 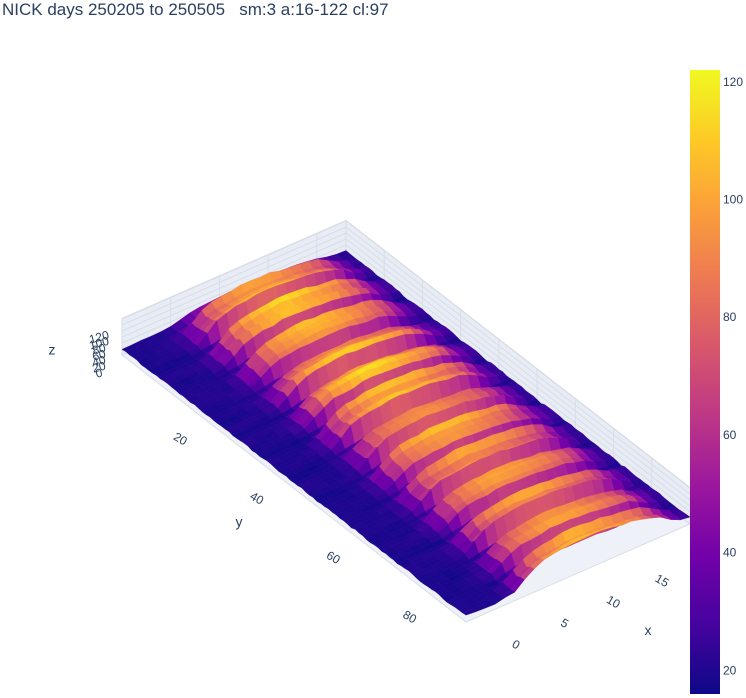 I want to click on z-tick-label: 60, so click(x=99, y=355).